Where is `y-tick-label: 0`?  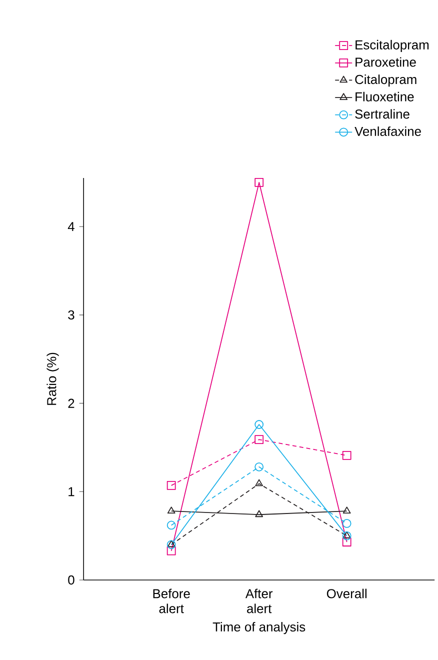 y-tick-label: 0 is located at coordinates (71, 580).